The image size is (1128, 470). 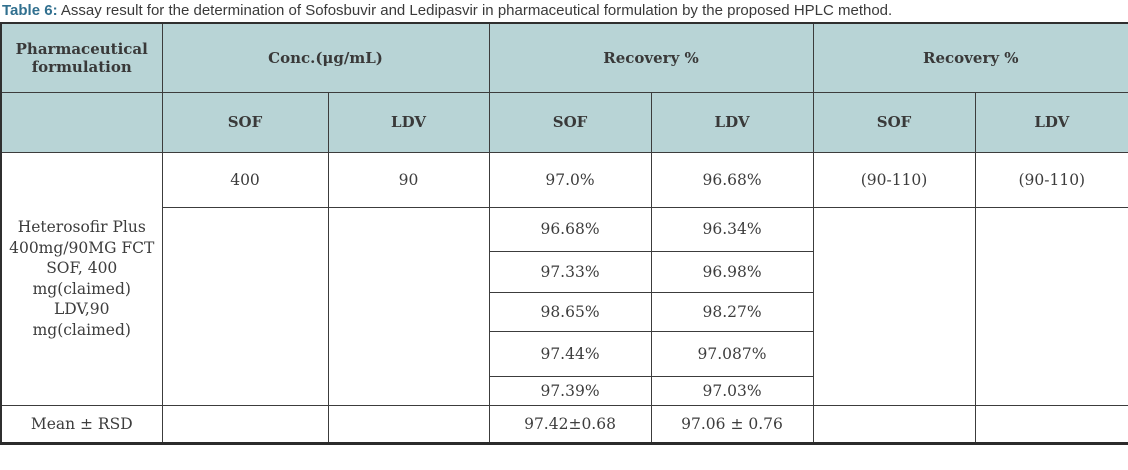 What do you see at coordinates (570, 179) in the screenshot?
I see `recovery-sof-value: 97.0%` at bounding box center [570, 179].